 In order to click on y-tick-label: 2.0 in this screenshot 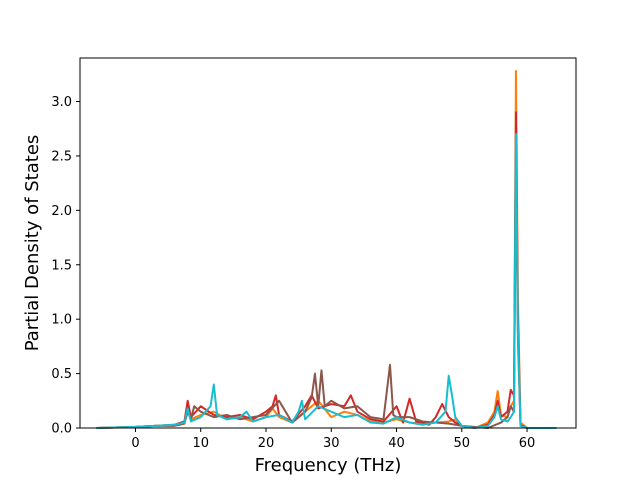, I will do `click(61, 211)`.